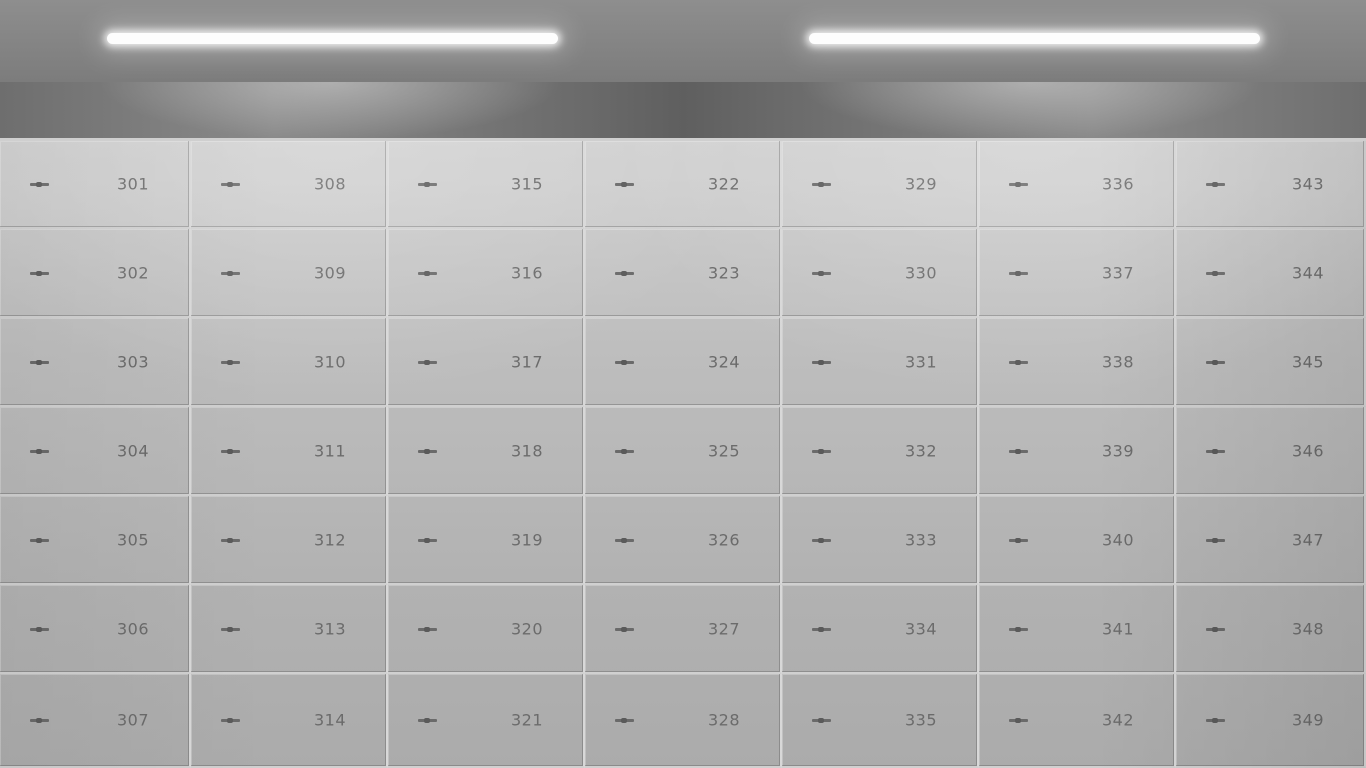 The width and height of the screenshot is (1366, 768). What do you see at coordinates (95, 721) in the screenshot?
I see `locker-307: 307` at bounding box center [95, 721].